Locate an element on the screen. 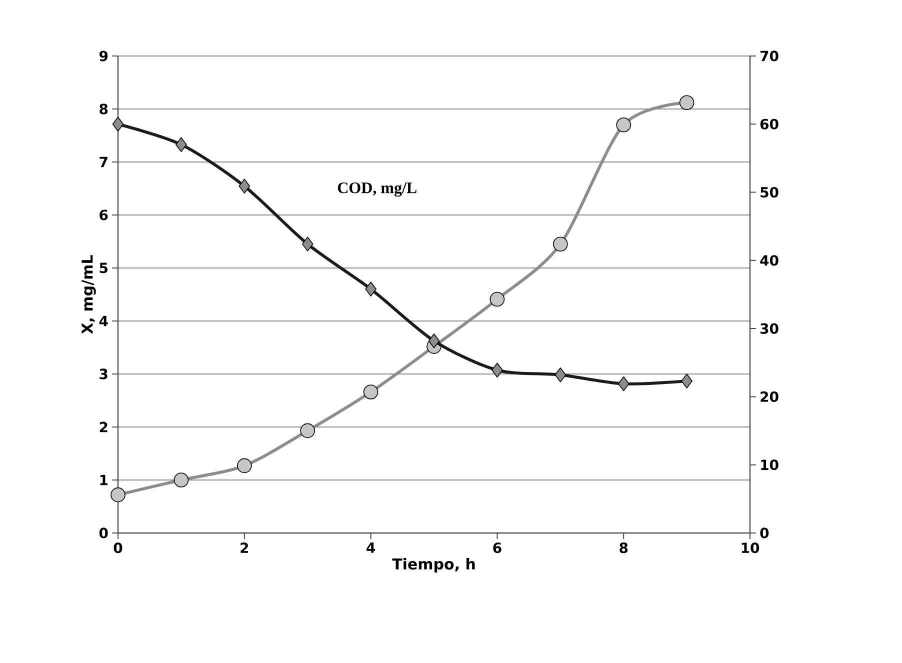  x-tick-label: 4 is located at coordinates (371, 547).